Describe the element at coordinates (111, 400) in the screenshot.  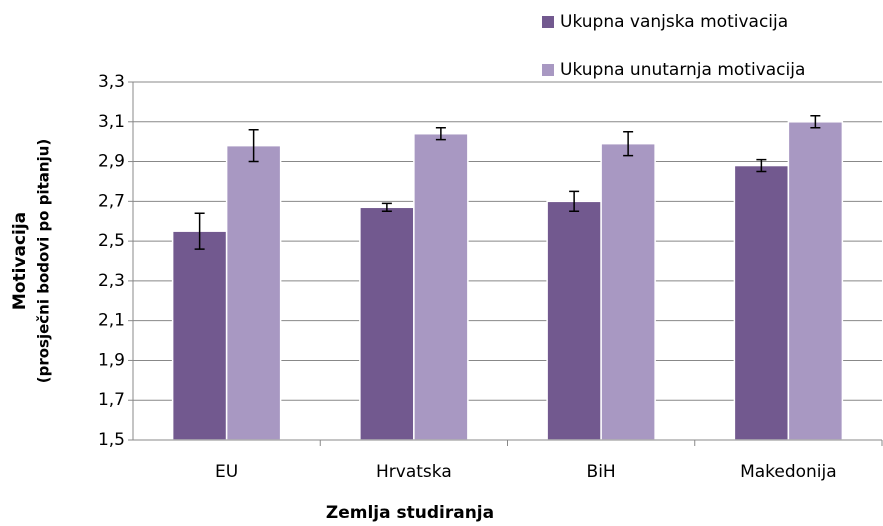
I see `y-tick-label: 1,7` at that location.